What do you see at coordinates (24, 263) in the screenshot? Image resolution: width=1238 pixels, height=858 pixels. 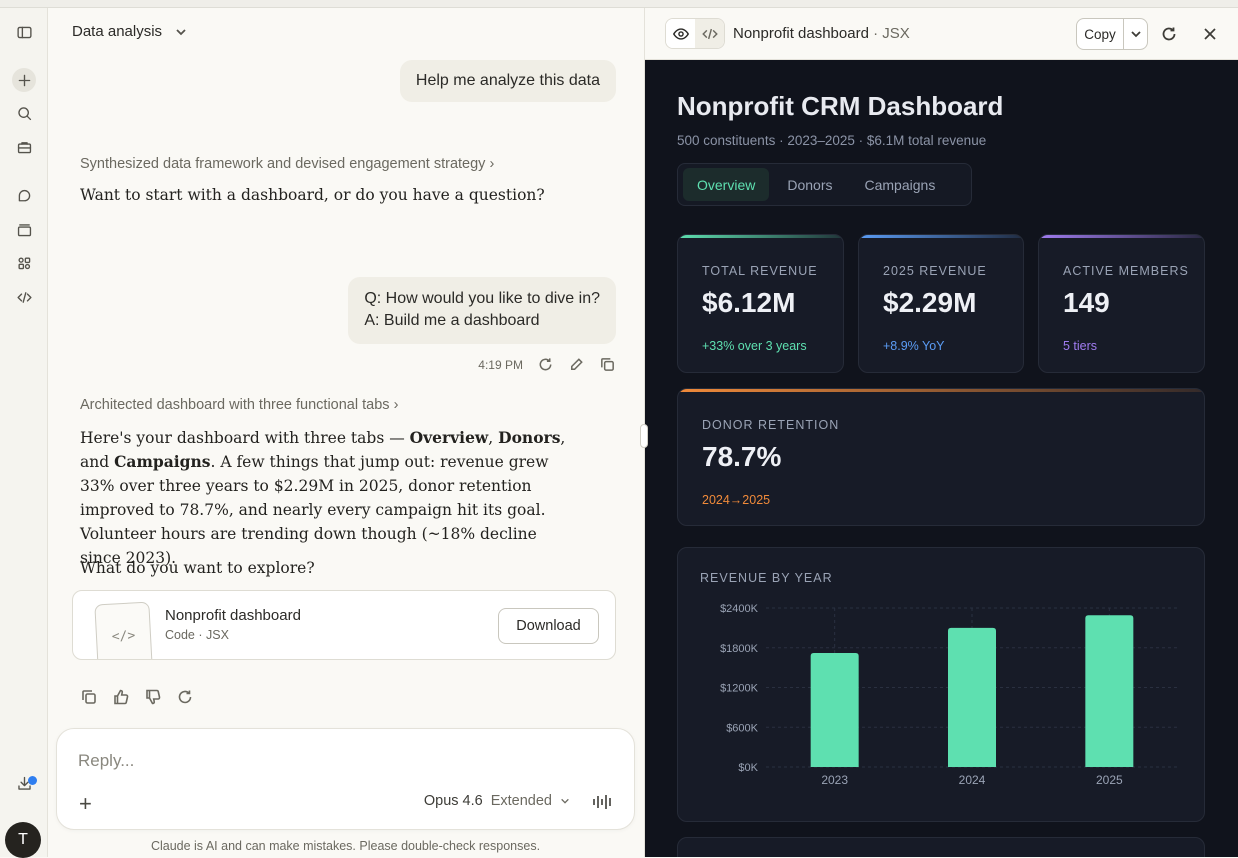 I see `artifacts-icon` at bounding box center [24, 263].